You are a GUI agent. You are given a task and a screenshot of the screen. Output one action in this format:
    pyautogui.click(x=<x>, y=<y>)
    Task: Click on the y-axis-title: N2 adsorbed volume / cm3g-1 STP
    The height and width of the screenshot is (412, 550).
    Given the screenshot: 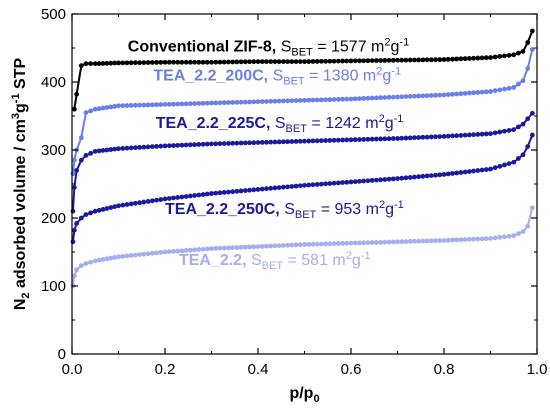 What is the action you would take?
    pyautogui.click(x=21, y=184)
    